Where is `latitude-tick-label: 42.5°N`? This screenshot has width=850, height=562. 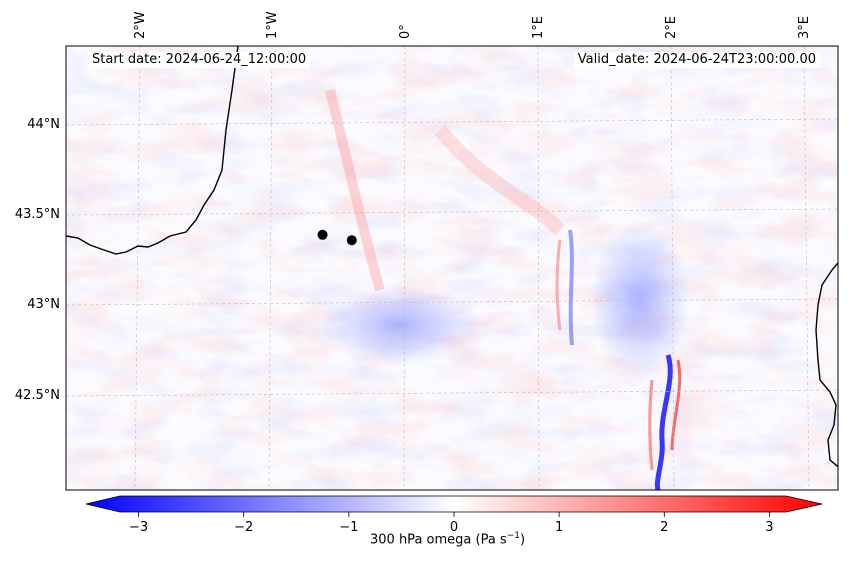
latitude-tick-label: 42.5°N is located at coordinates (37, 395).